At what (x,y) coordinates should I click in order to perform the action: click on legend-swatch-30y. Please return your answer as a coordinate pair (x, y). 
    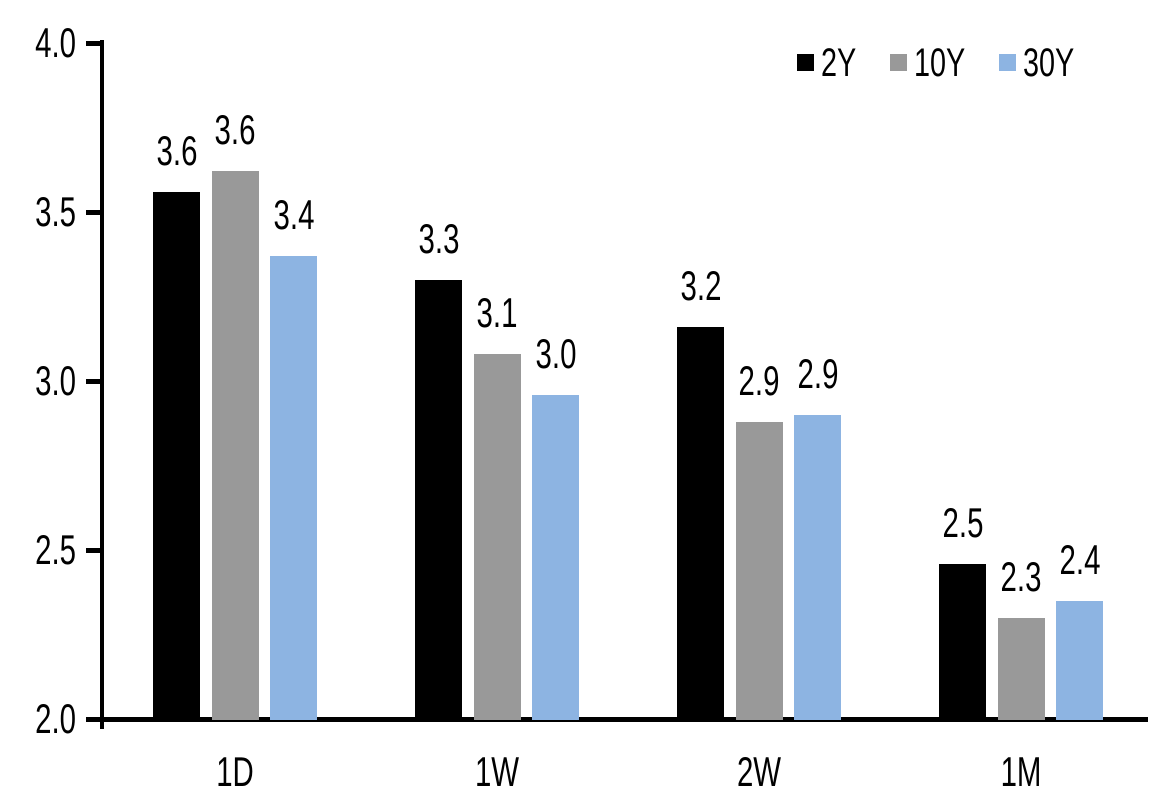
    Looking at the image, I should click on (1007, 62).